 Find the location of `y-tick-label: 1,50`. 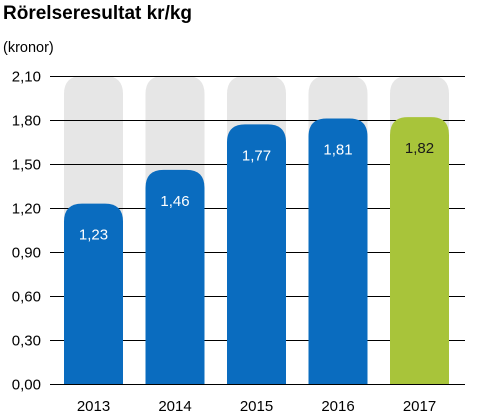

y-tick-label: 1,50 is located at coordinates (26, 165).